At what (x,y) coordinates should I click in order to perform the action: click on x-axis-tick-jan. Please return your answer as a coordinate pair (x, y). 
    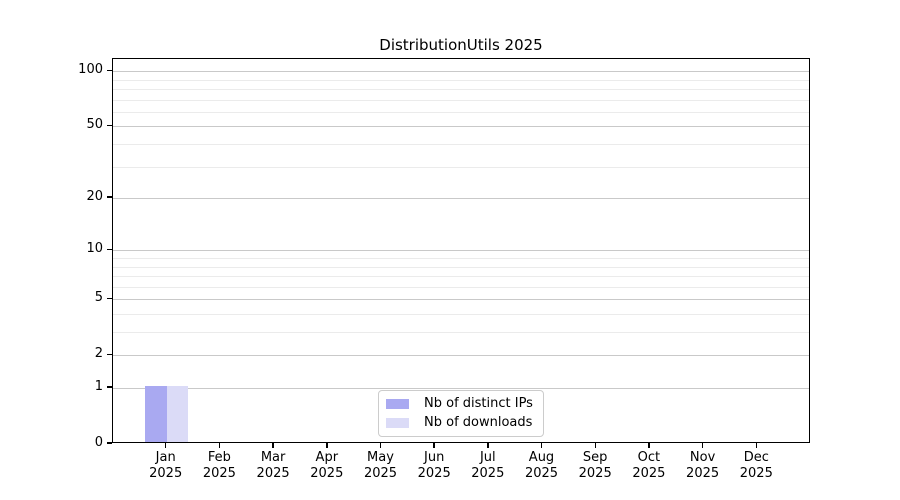
    Looking at the image, I should click on (165, 445).